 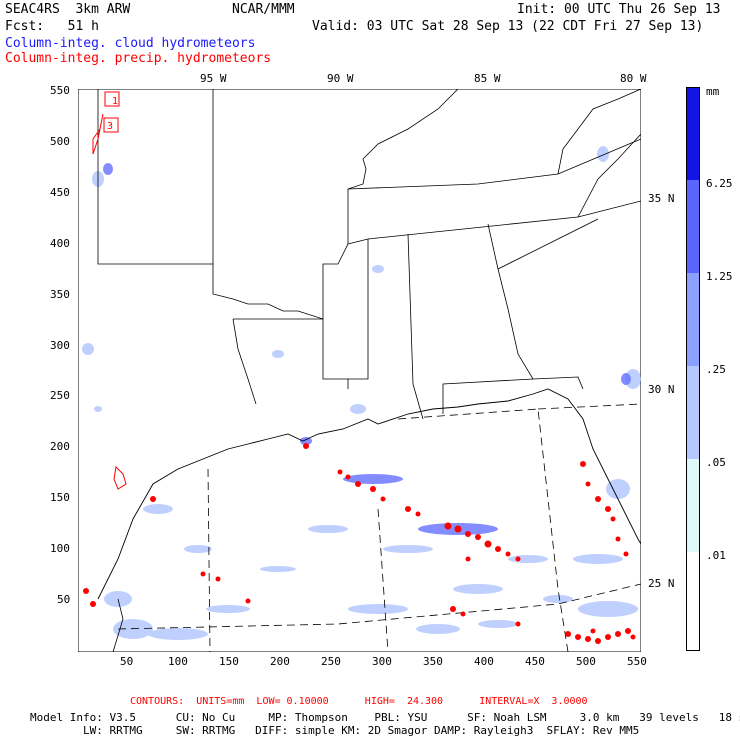 I want to click on y-tick-label: 500, so click(x=60, y=141).